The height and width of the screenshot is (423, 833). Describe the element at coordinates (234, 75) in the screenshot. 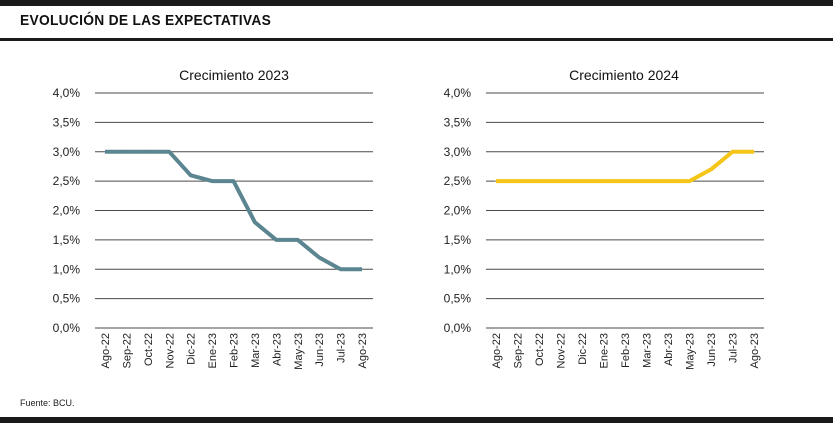

I see `chart-title: Crecimiento 2023` at that location.